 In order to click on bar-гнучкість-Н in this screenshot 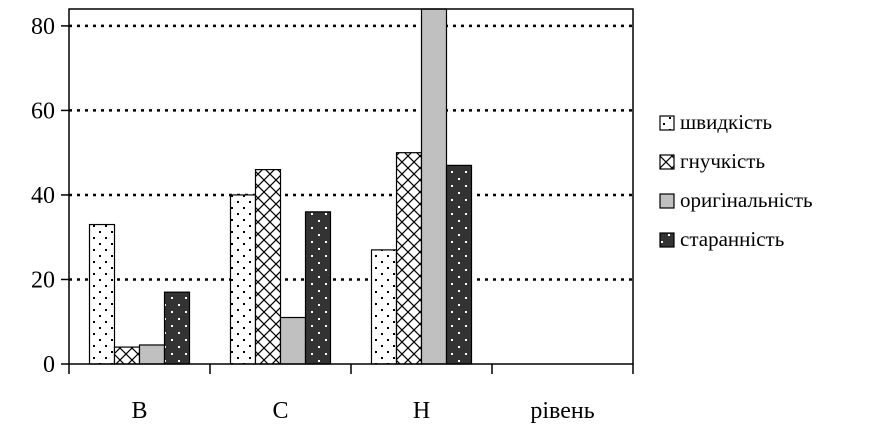, I will do `click(409, 258)`.